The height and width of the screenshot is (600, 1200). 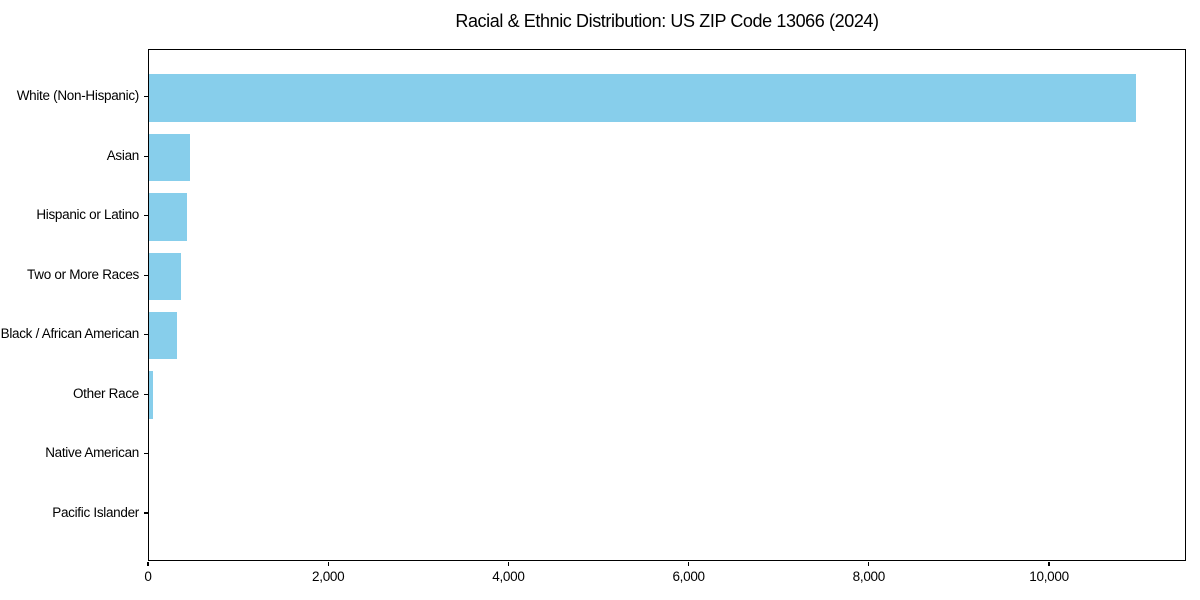 I want to click on x-tick-label: 4,000, so click(x=508, y=576).